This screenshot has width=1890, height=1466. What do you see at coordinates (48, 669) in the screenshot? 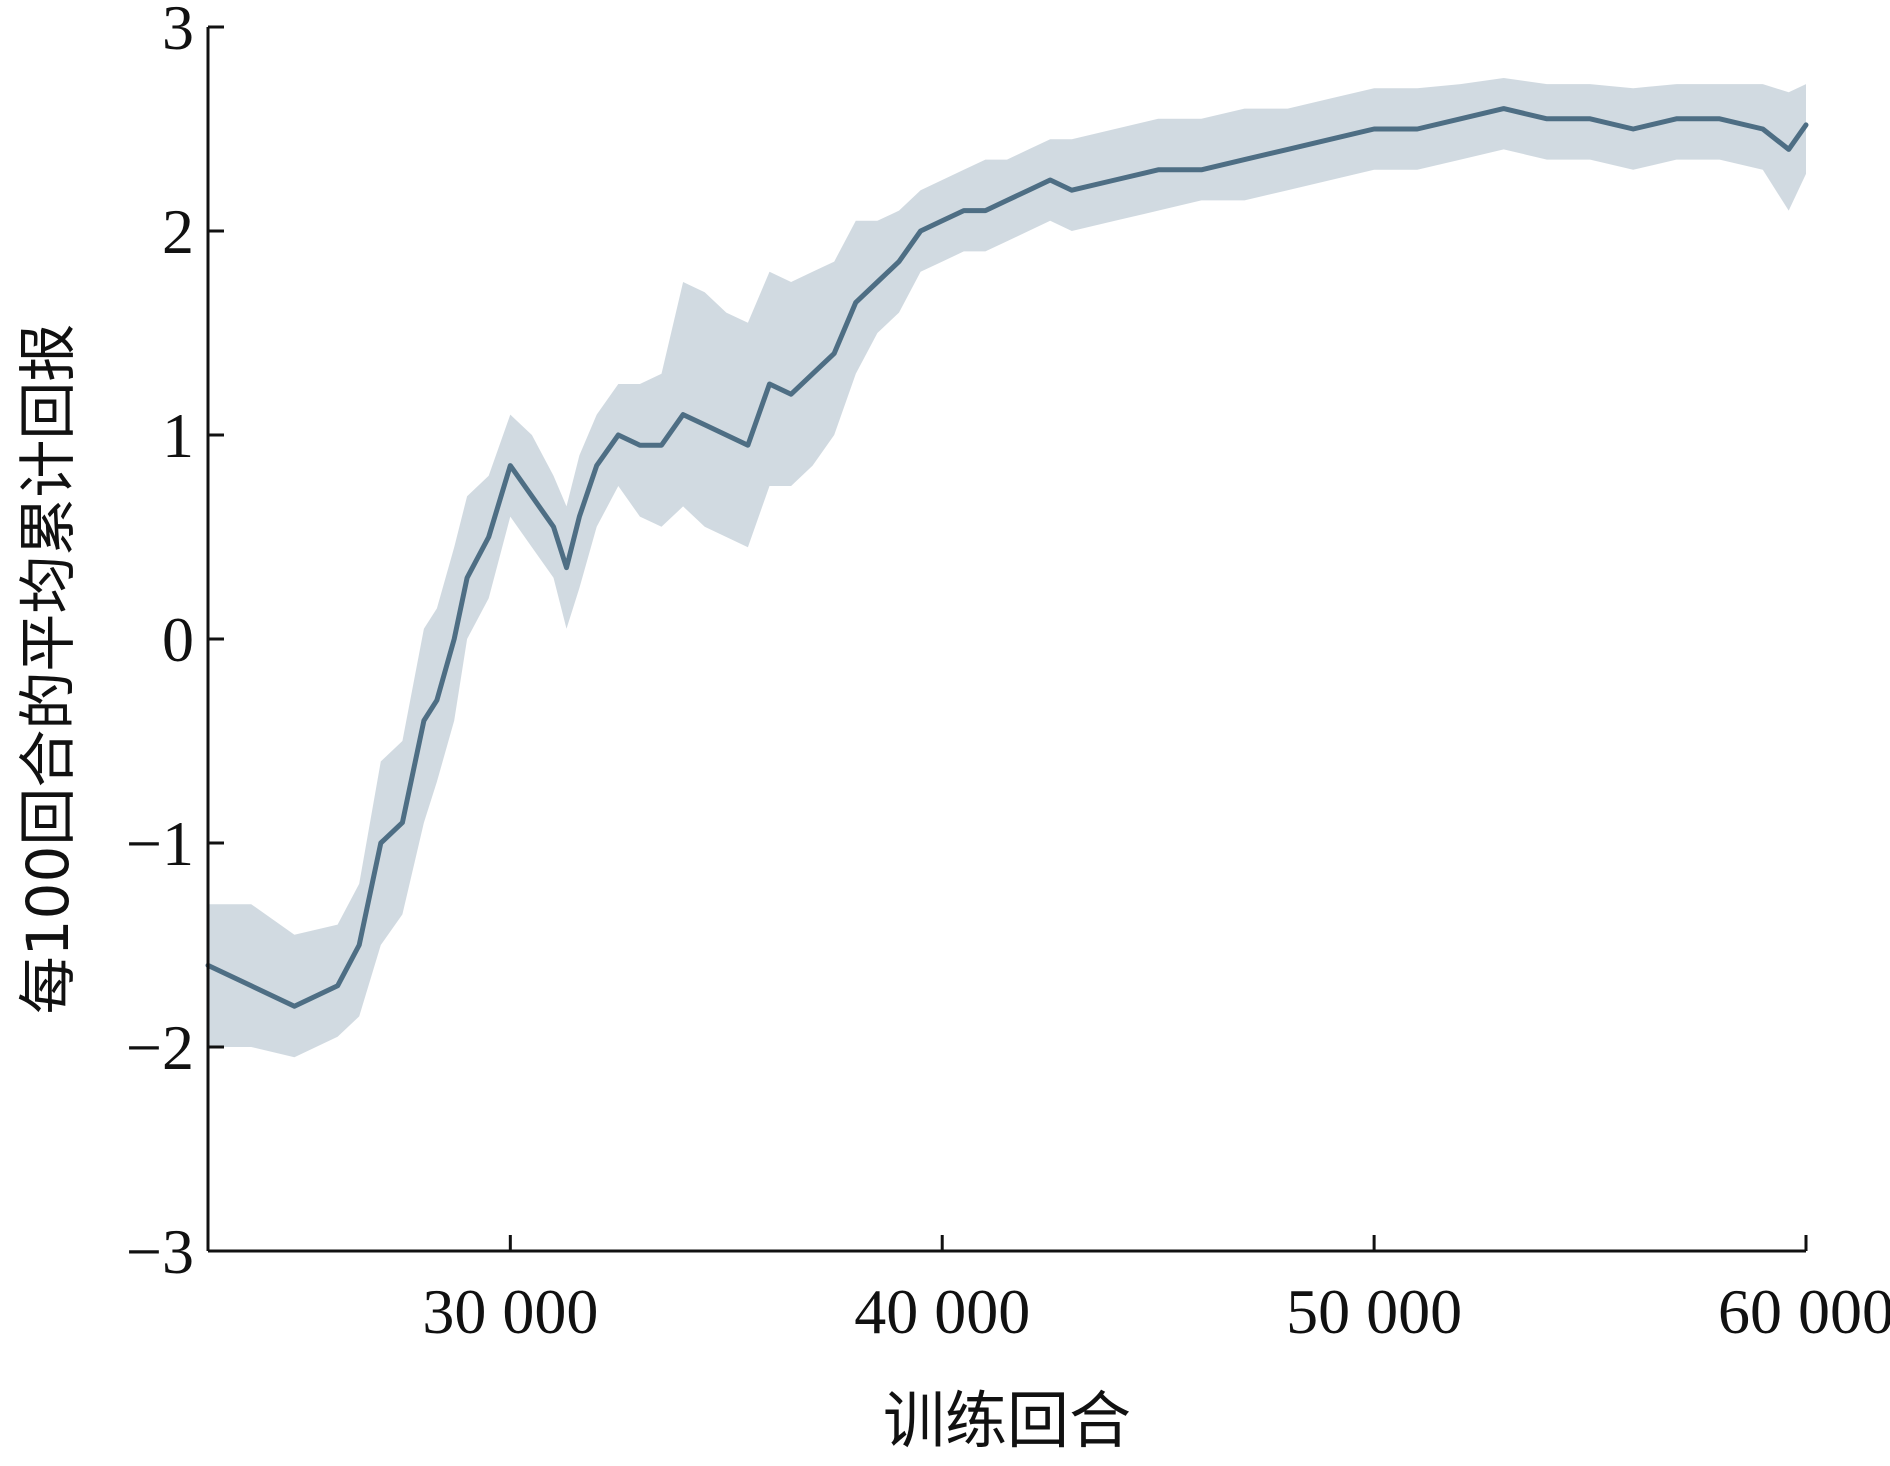
I see `y-axis-title: 每100回合的平均累计回报` at bounding box center [48, 669].